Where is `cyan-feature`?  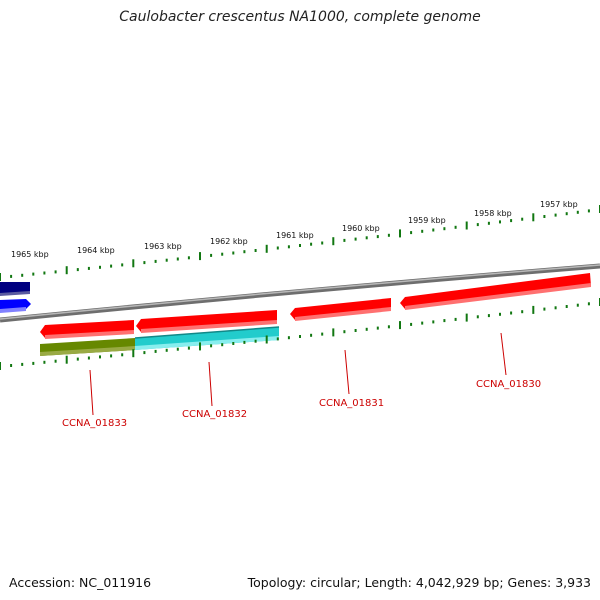 cyan-feature is located at coordinates (207, 338).